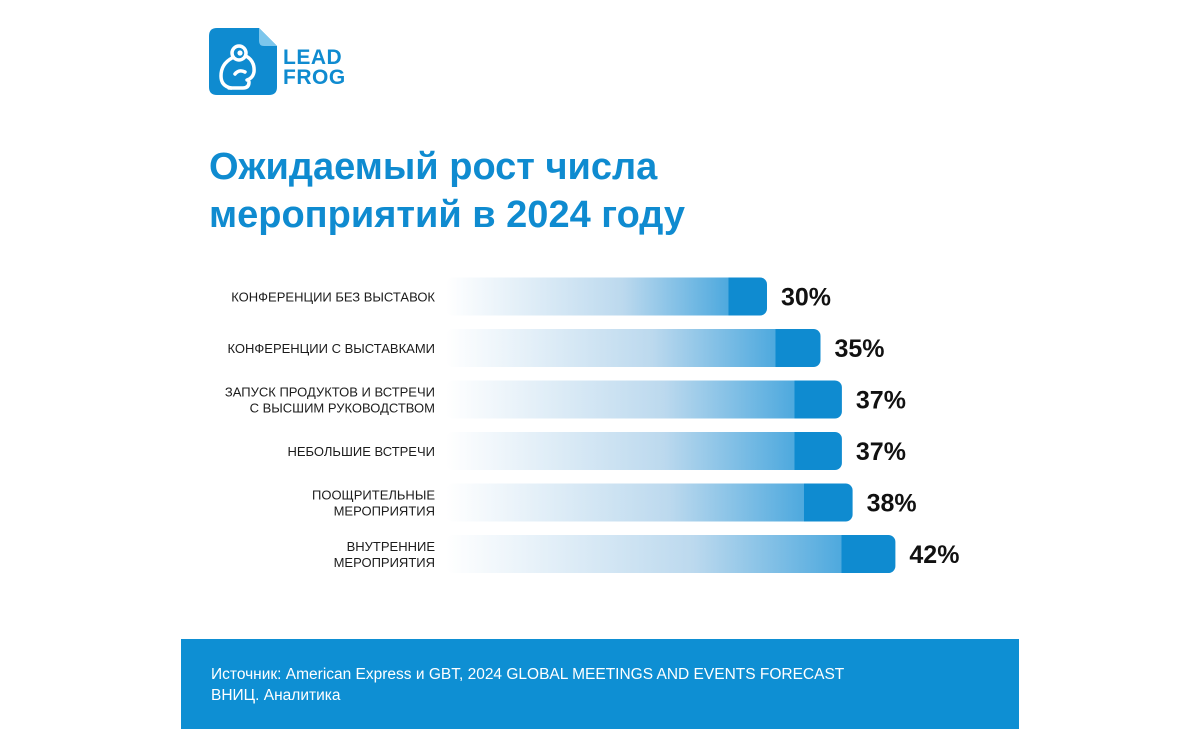 The height and width of the screenshot is (729, 1200). I want to click on brand-wordmark: LEAD FROG, so click(314, 67).